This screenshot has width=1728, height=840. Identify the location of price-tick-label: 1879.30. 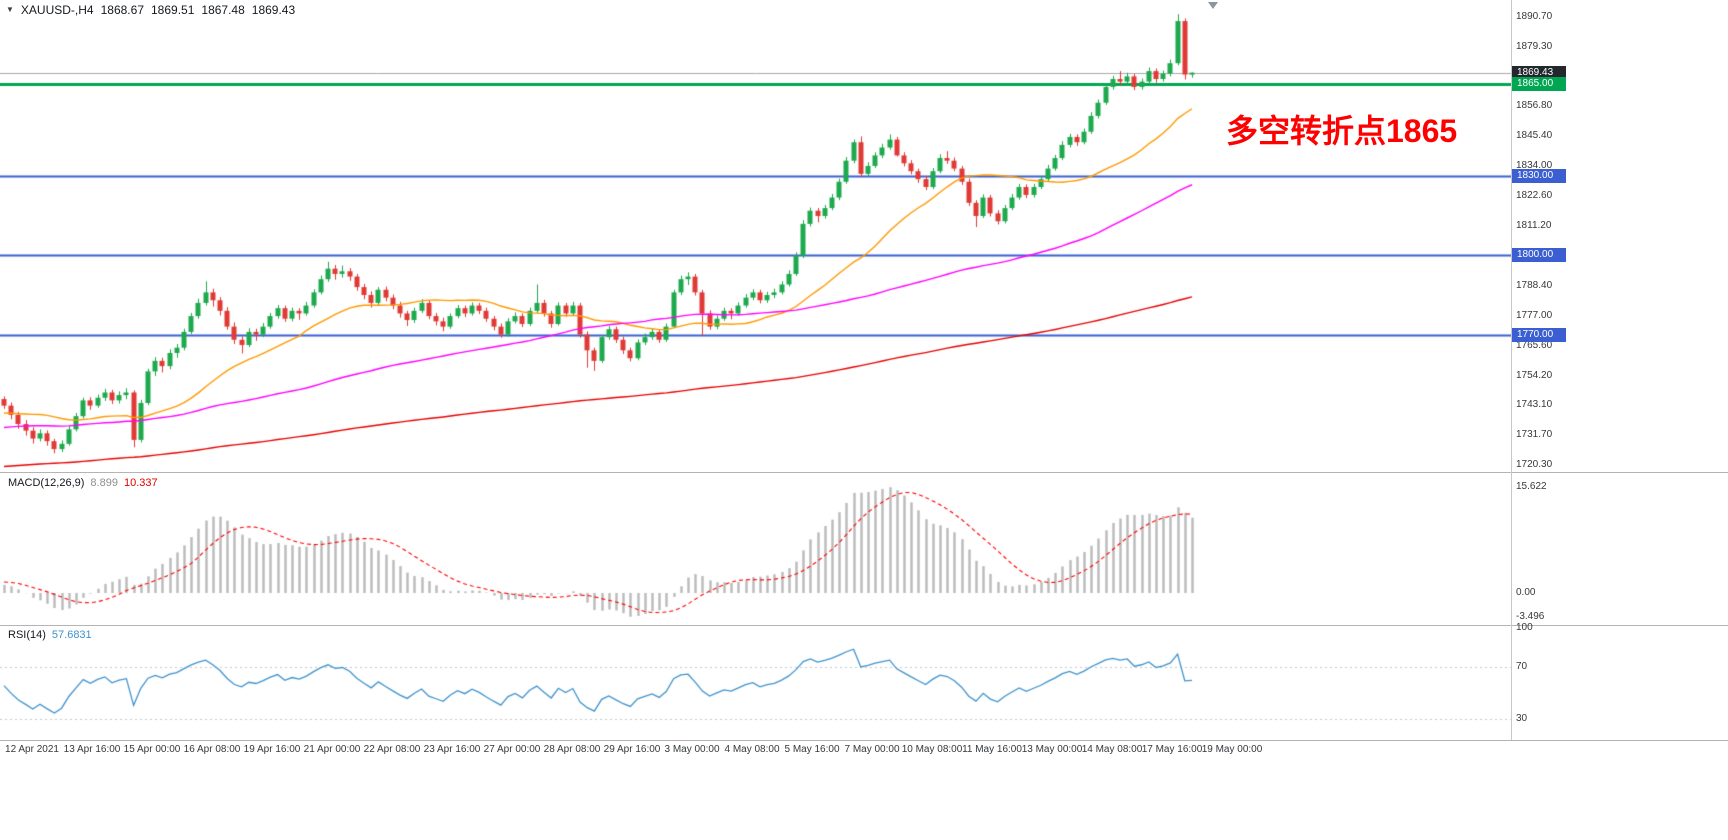
(1534, 46).